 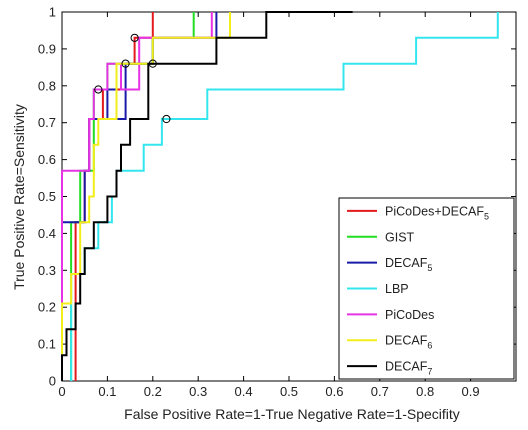 What do you see at coordinates (47, 270) in the screenshot?
I see `y-tick-label: 0.3` at bounding box center [47, 270].